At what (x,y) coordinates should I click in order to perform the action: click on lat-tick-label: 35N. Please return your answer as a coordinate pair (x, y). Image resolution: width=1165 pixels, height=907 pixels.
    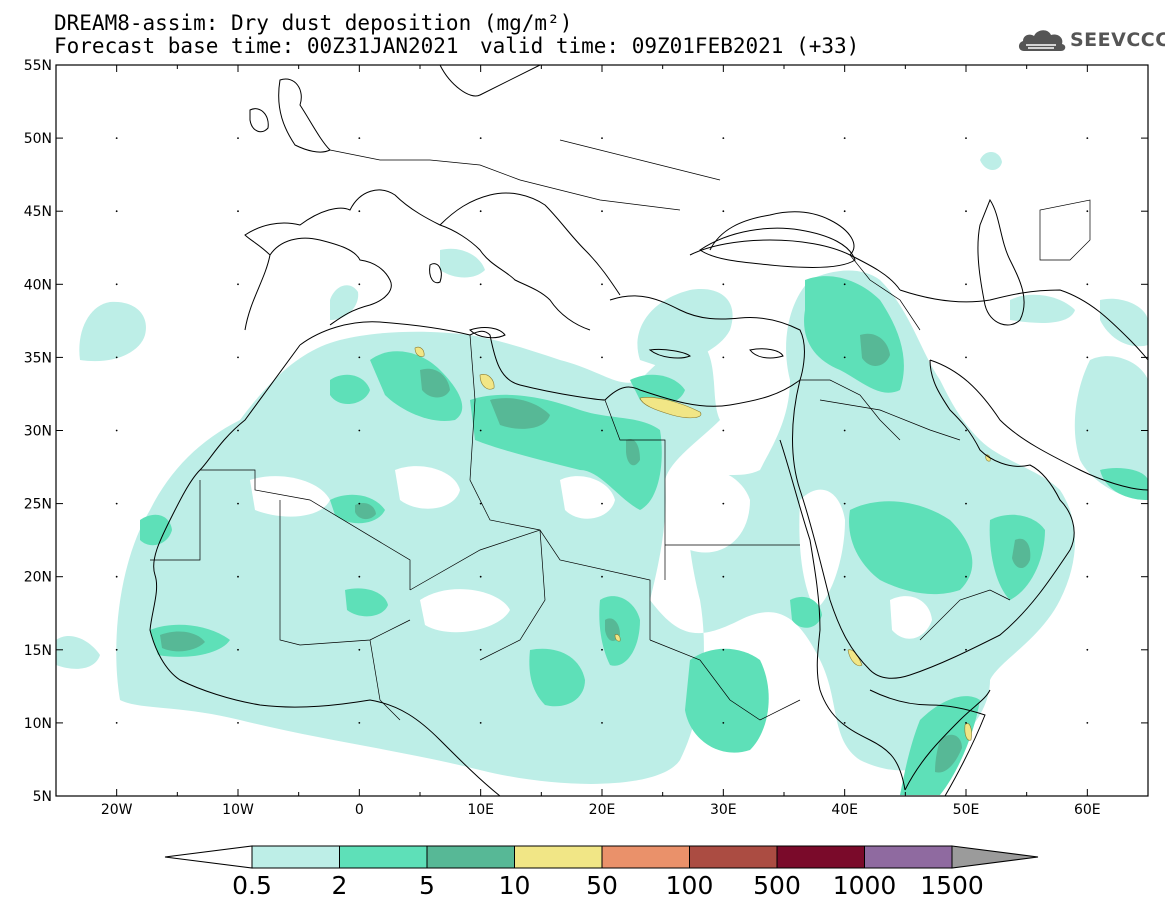
    Looking at the image, I should click on (38, 358).